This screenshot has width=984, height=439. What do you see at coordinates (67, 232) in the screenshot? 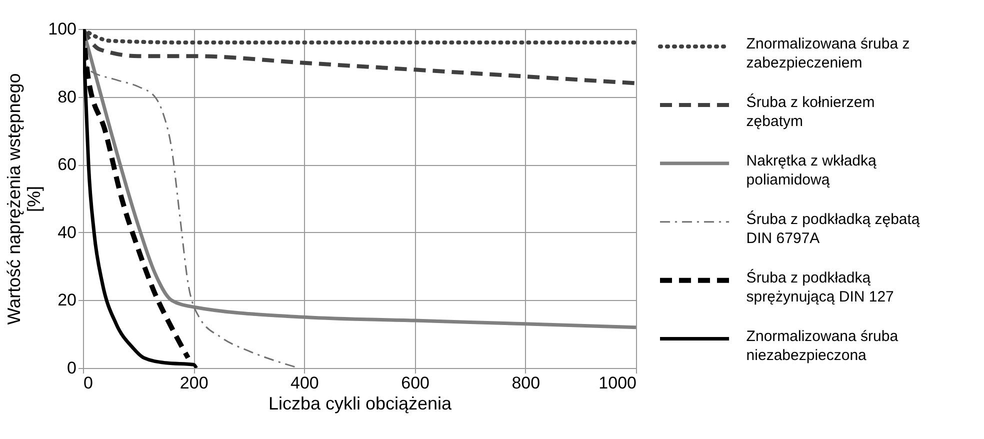
I see `y-tick-label: 40` at bounding box center [67, 232].